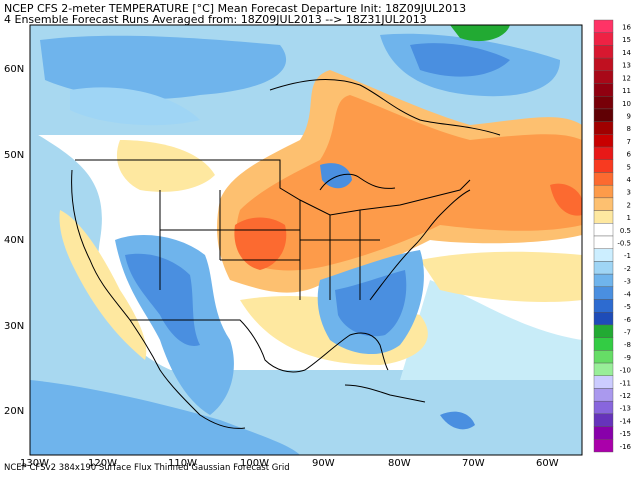 Image resolution: width=640 pixels, height=480 pixels. I want to click on lon-label: 110W, so click(182, 463).